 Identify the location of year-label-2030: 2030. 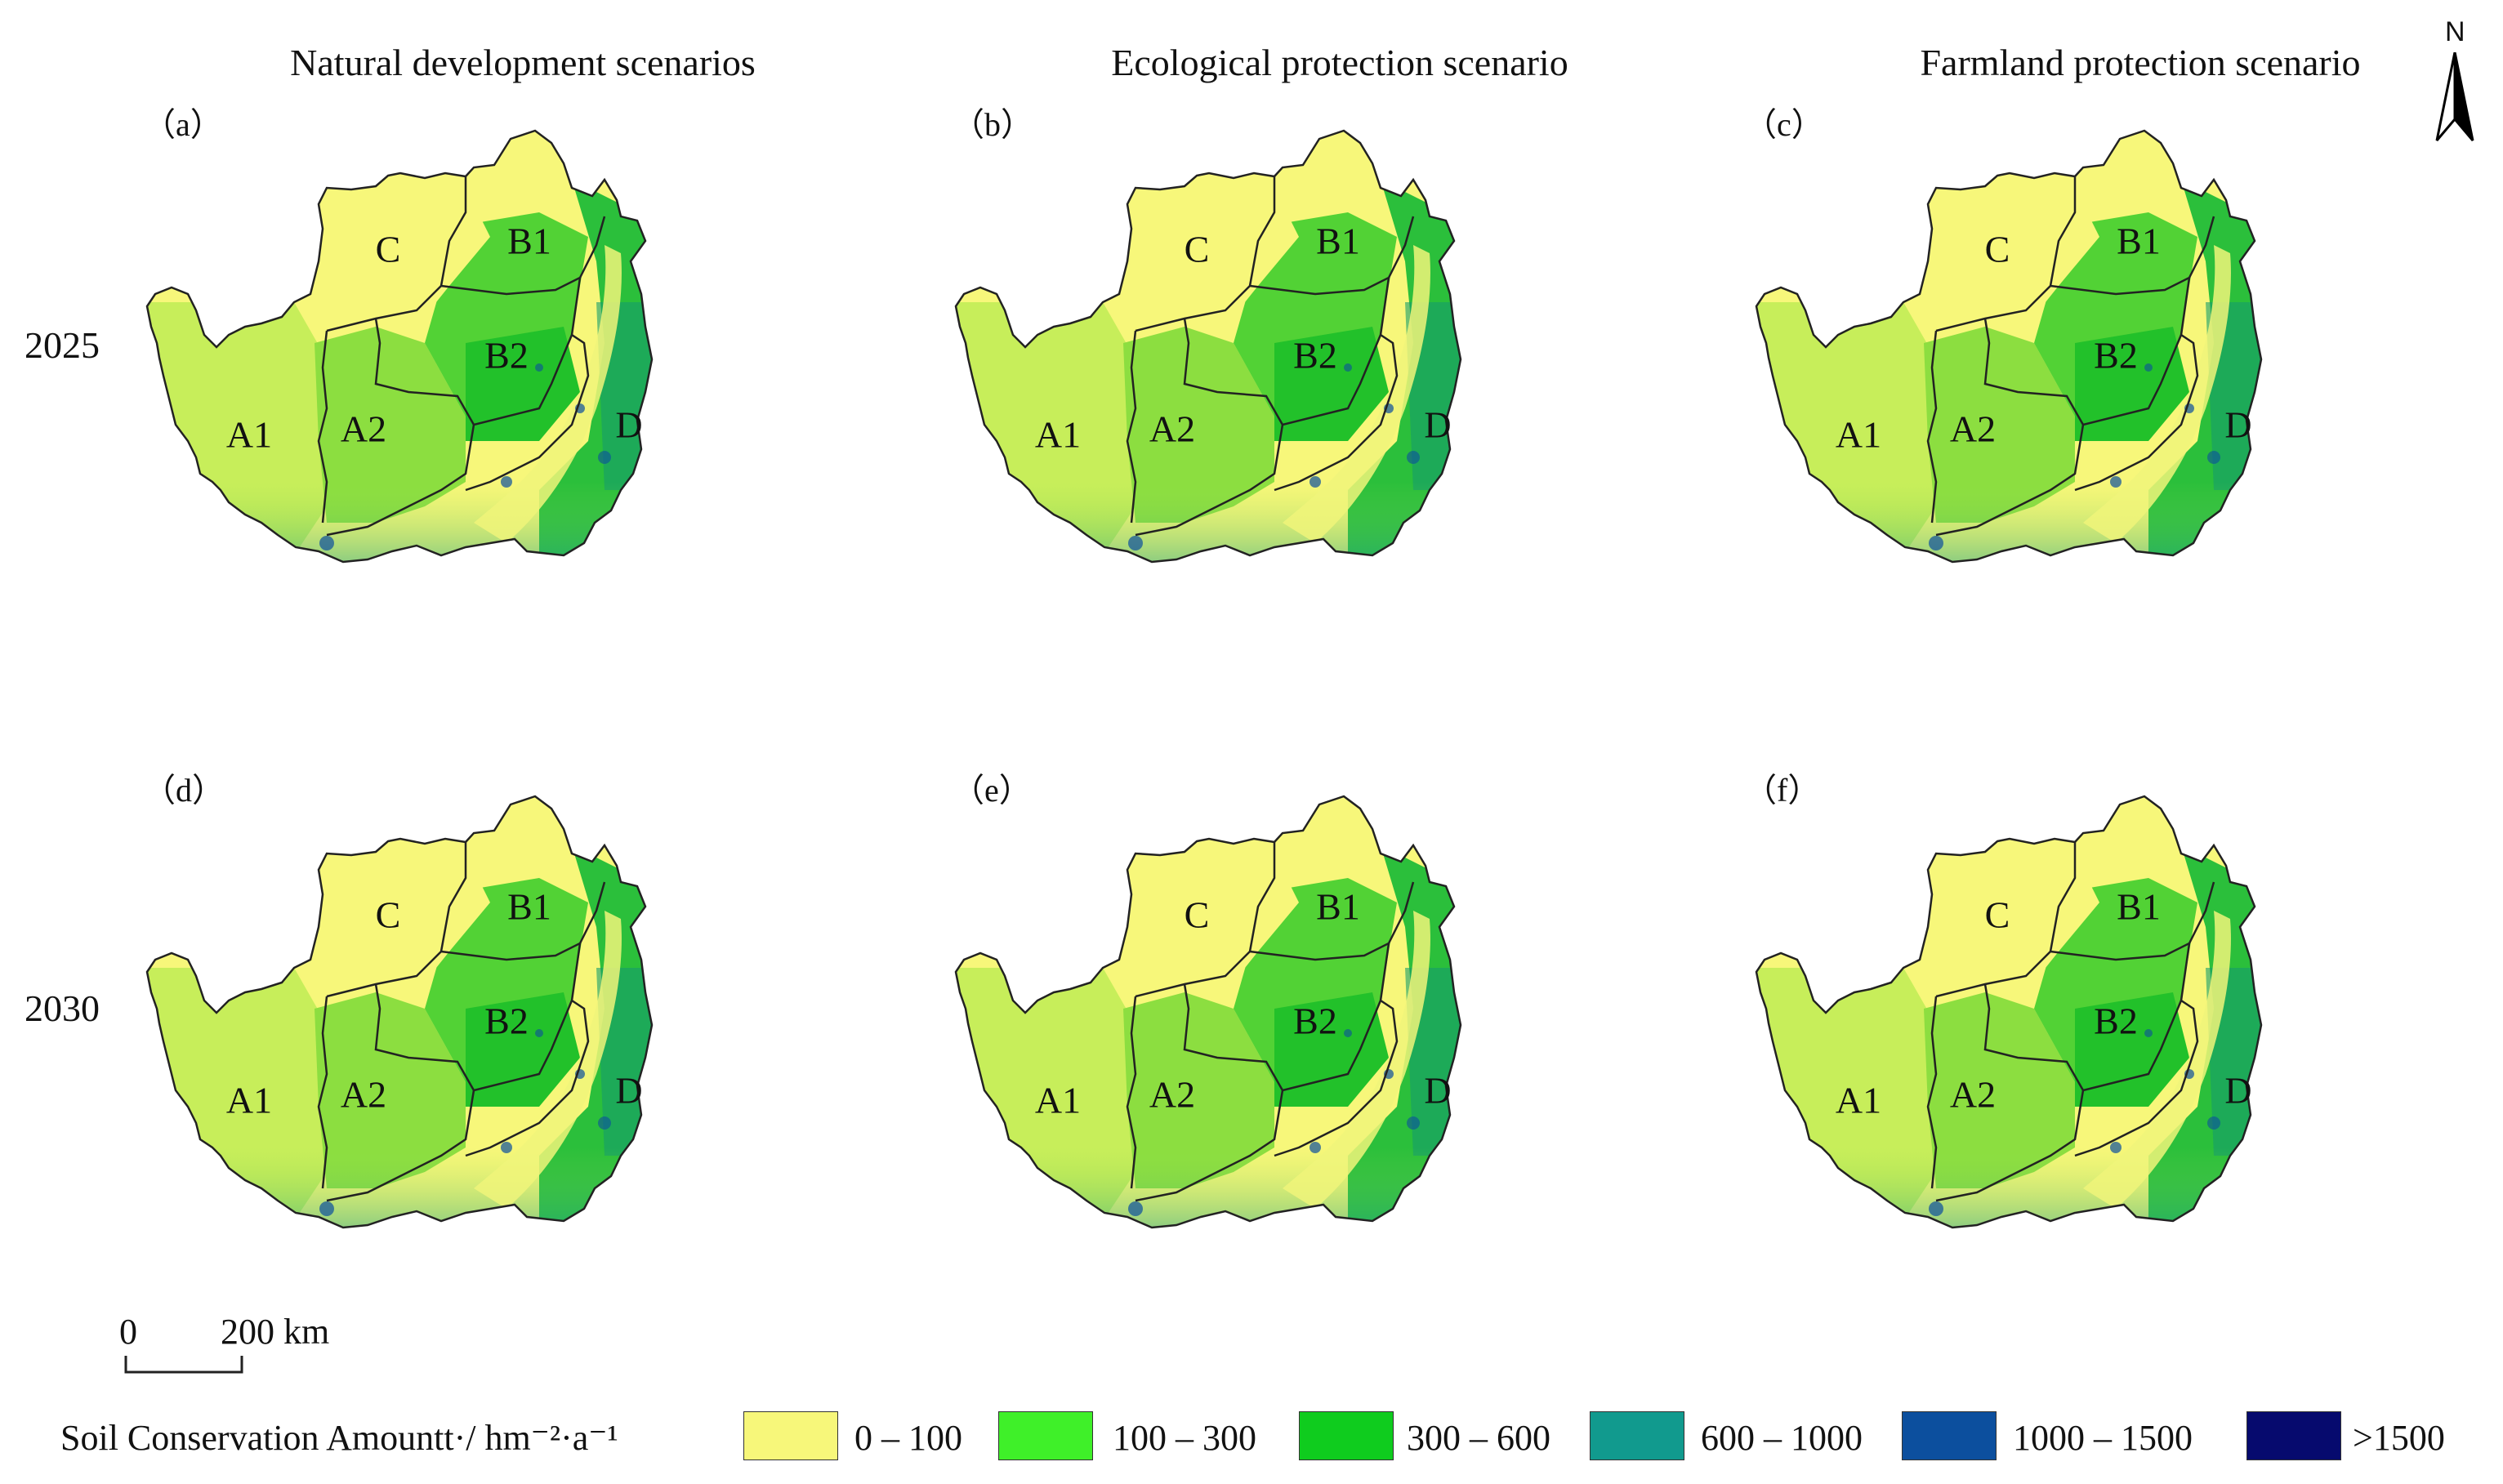
(62, 1008).